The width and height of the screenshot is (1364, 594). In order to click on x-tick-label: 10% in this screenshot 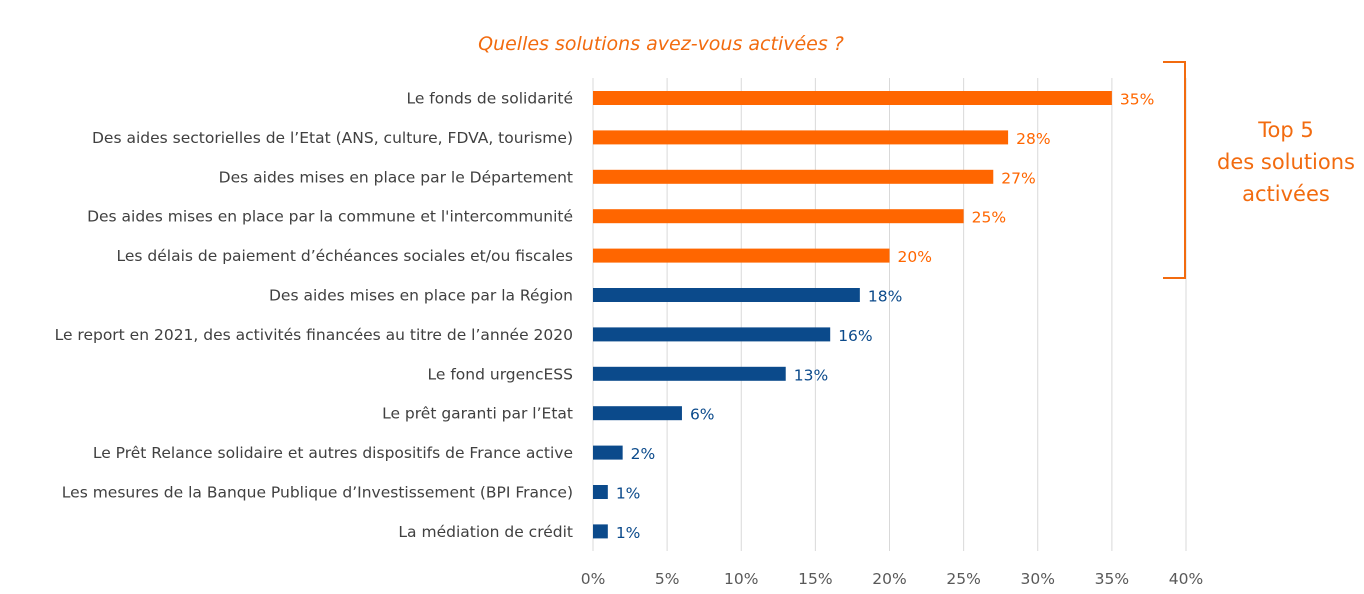, I will do `click(741, 579)`.